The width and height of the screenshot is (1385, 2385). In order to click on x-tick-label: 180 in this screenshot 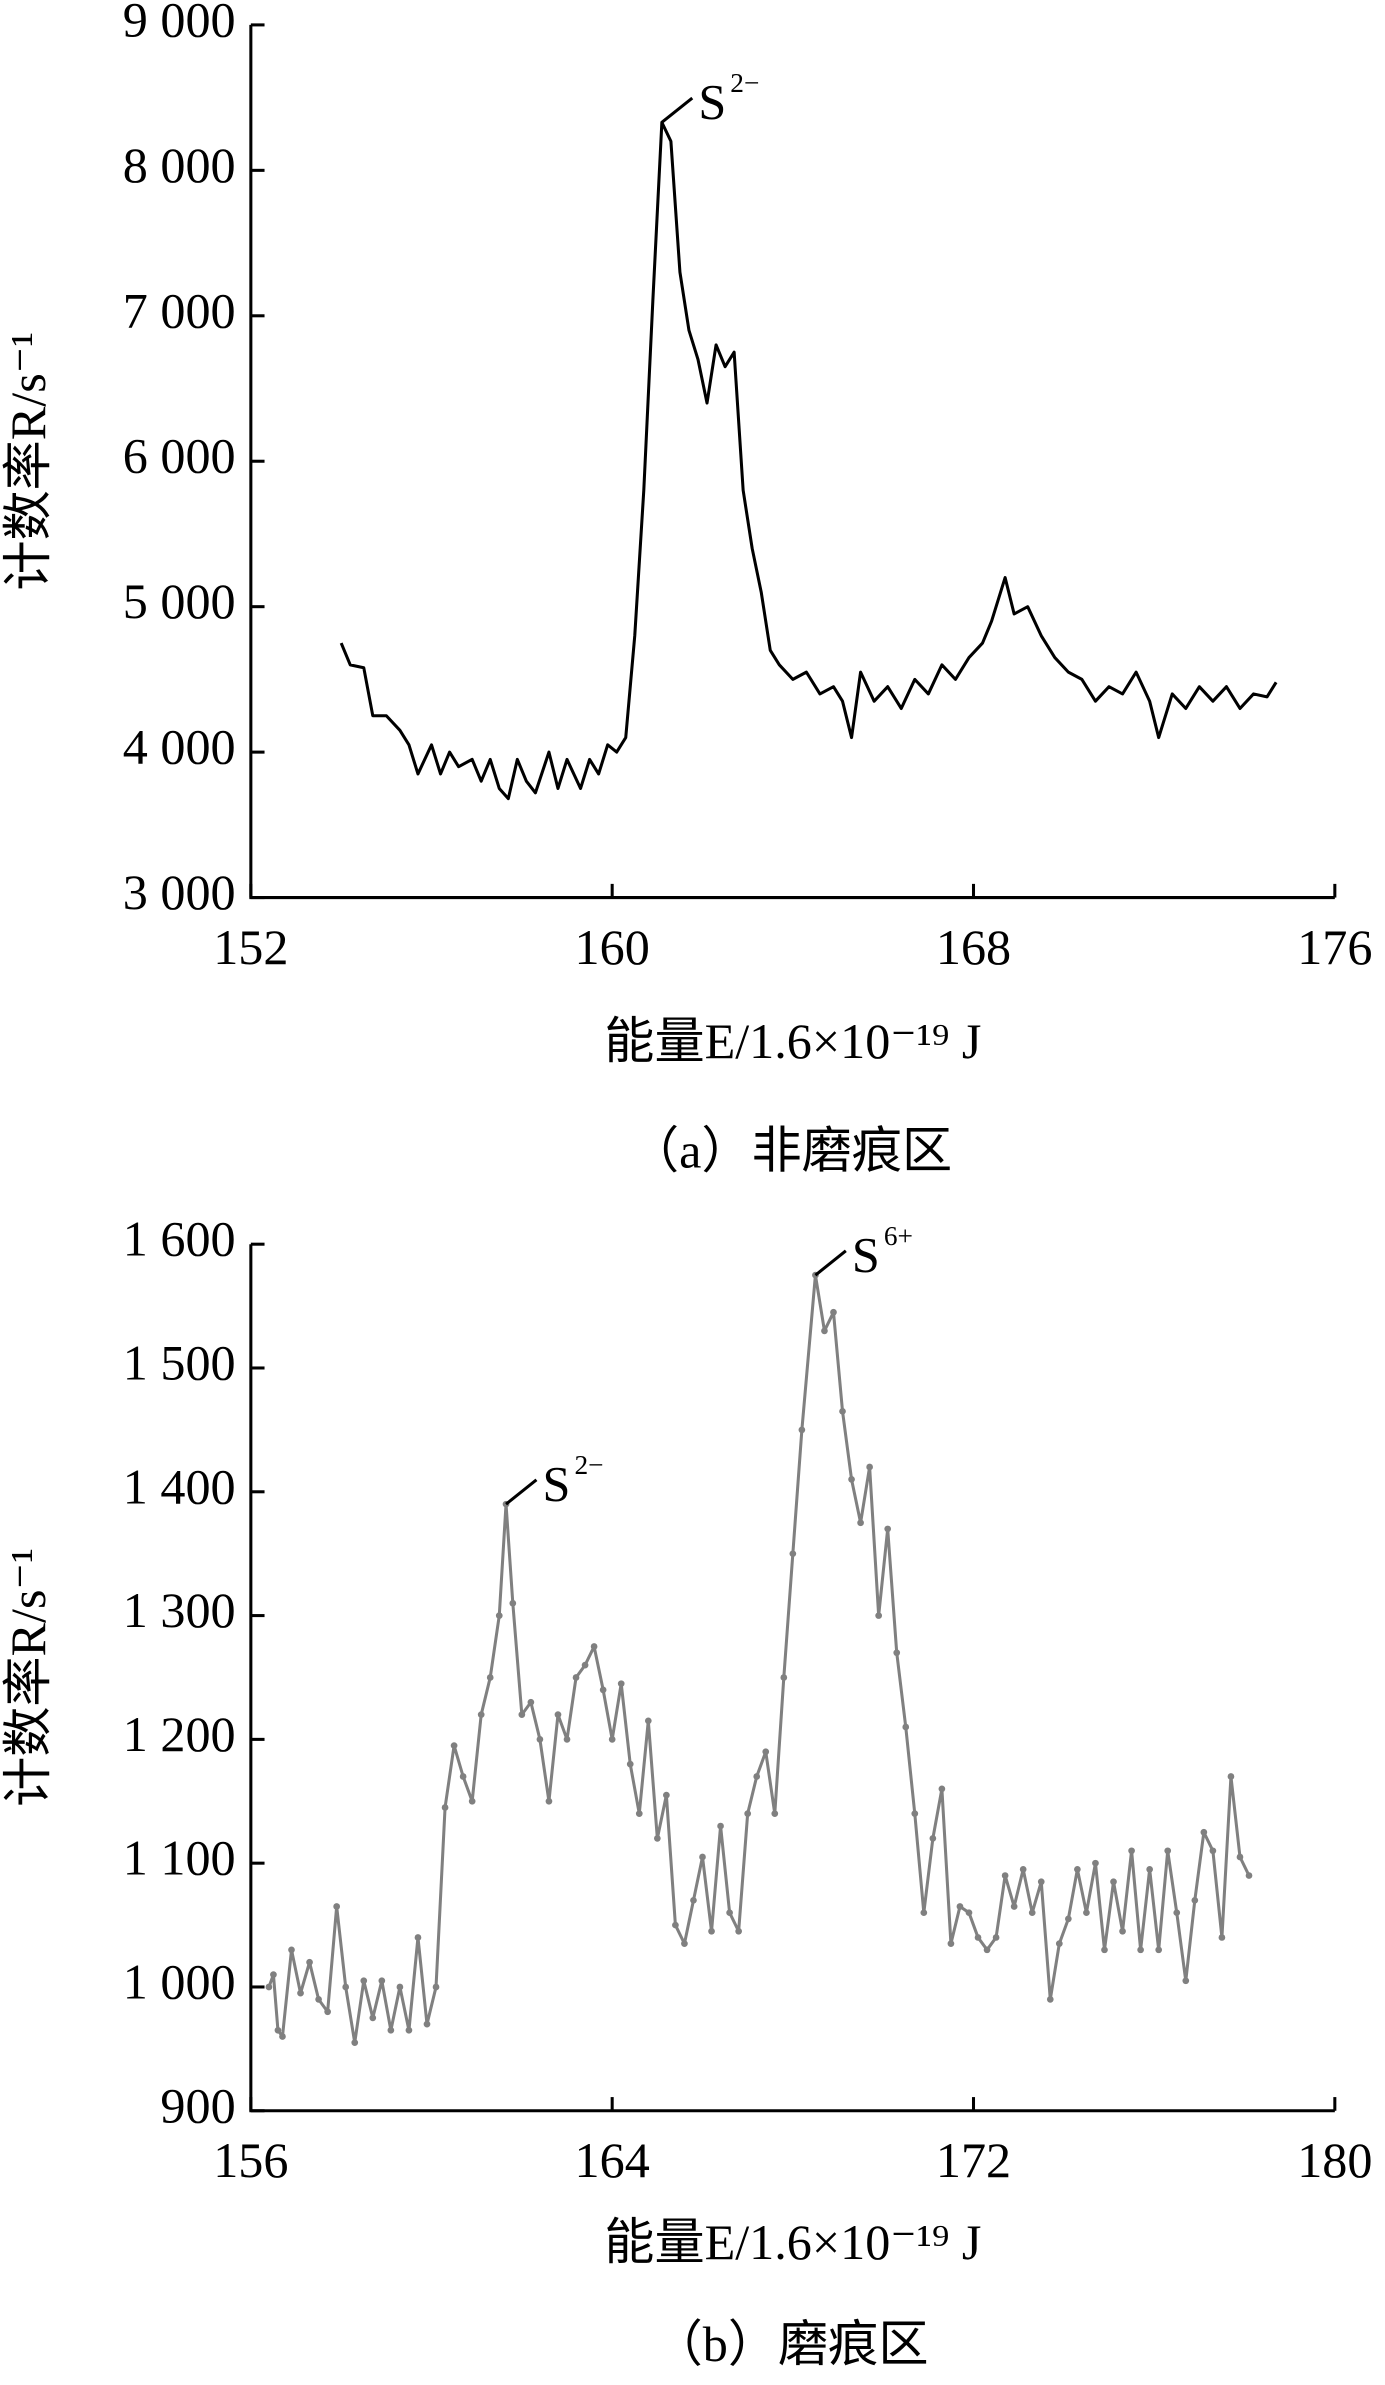, I will do `click(1334, 2160)`.